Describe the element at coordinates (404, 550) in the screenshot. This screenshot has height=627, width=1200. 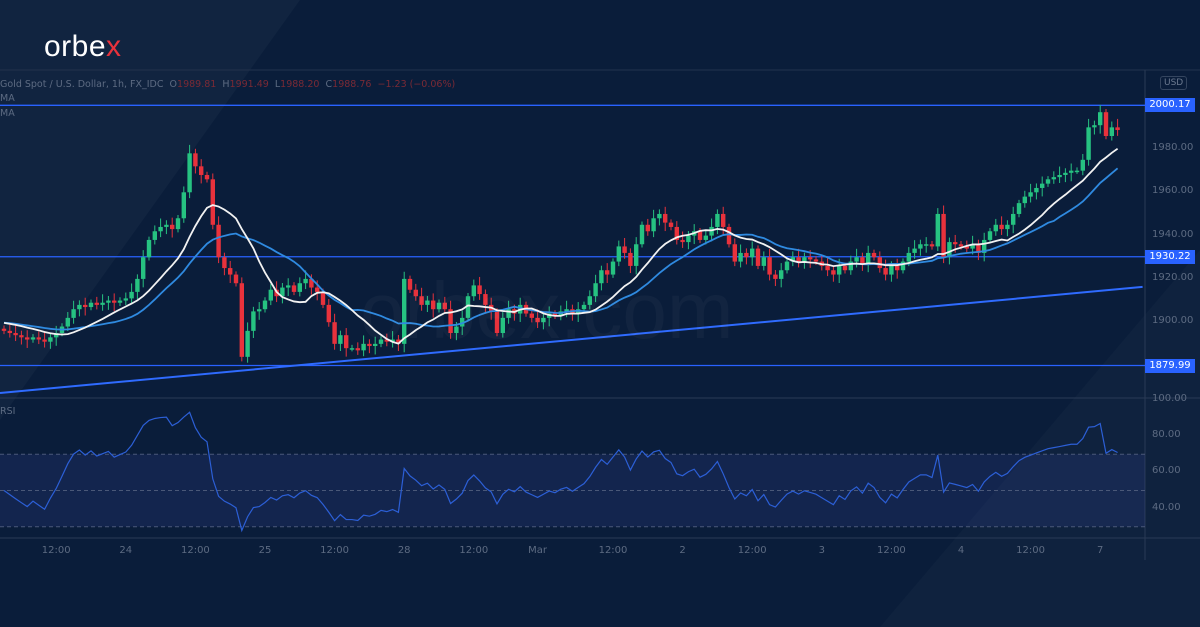
I see `time-tick-label: 28` at that location.